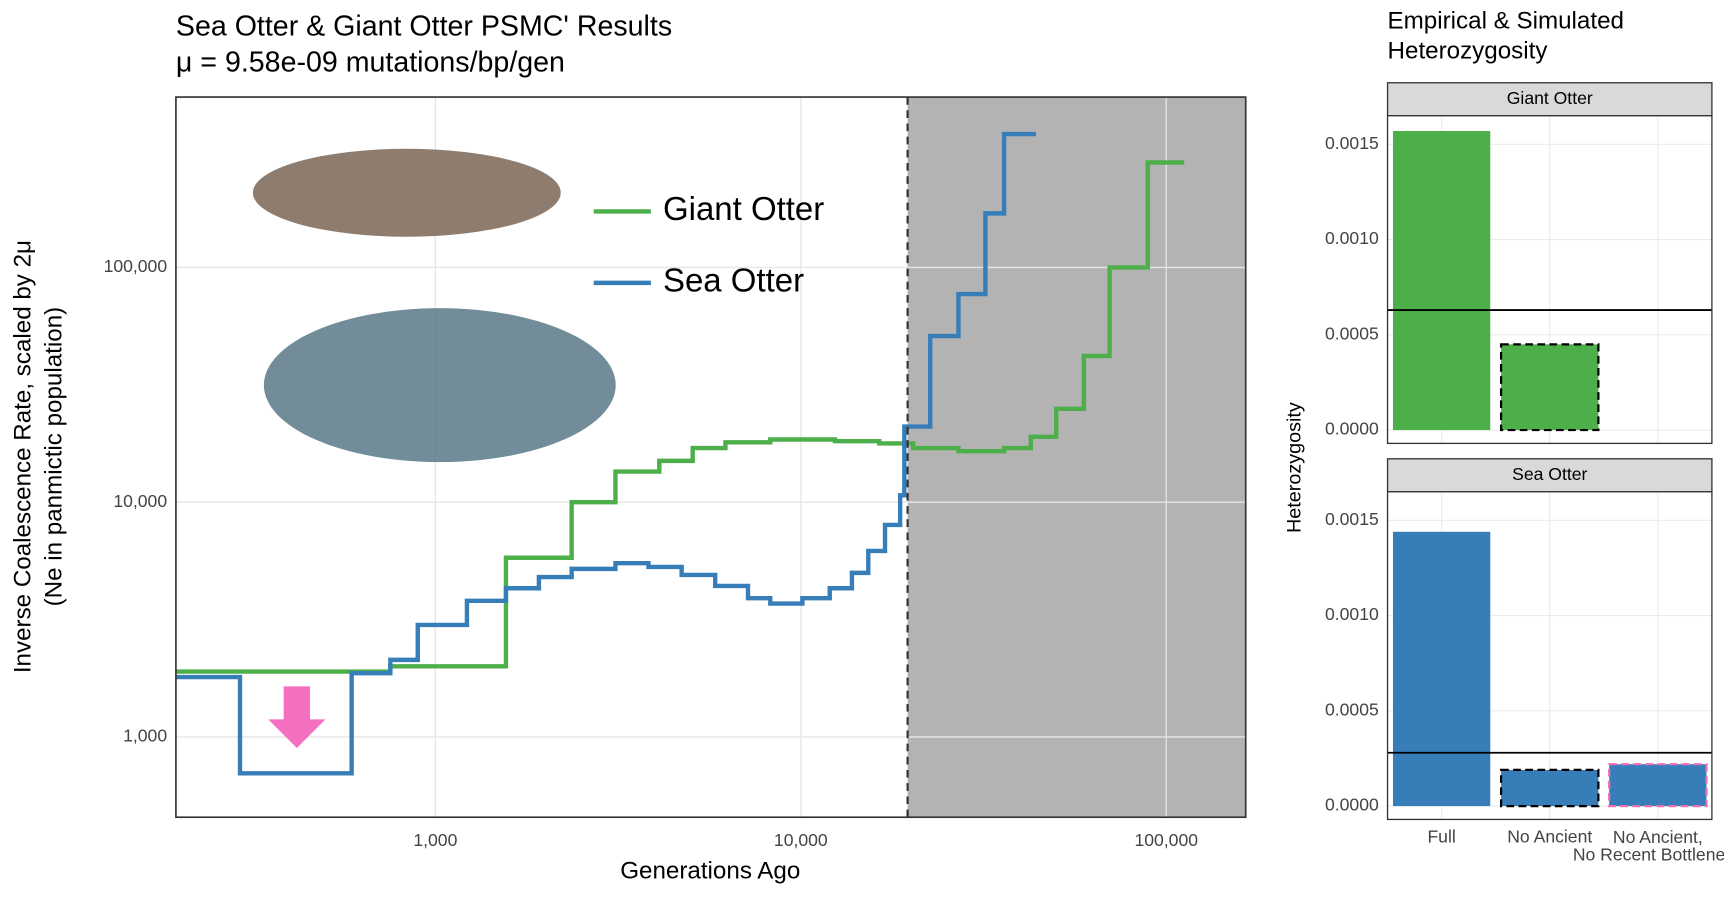 This screenshot has height=900, width=1724. Describe the element at coordinates (424, 26) in the screenshot. I see `chart-title: Sea Otter & Giant Otter PSMC' Results` at that location.